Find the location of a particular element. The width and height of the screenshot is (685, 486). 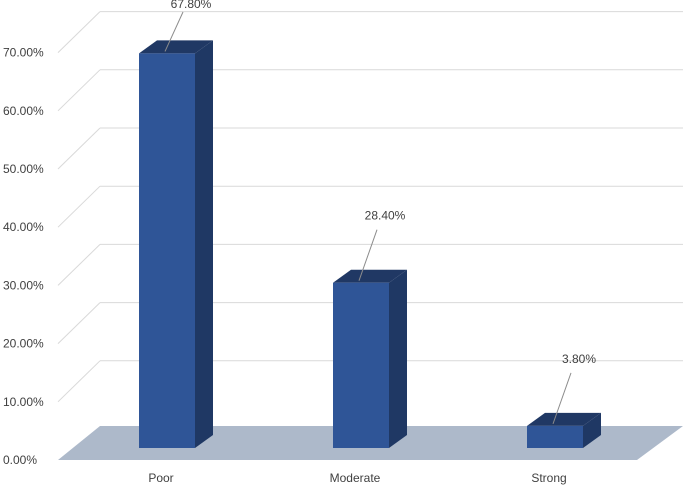

x-axis-categories: Poor Moderate Strong is located at coordinates (357, 478).